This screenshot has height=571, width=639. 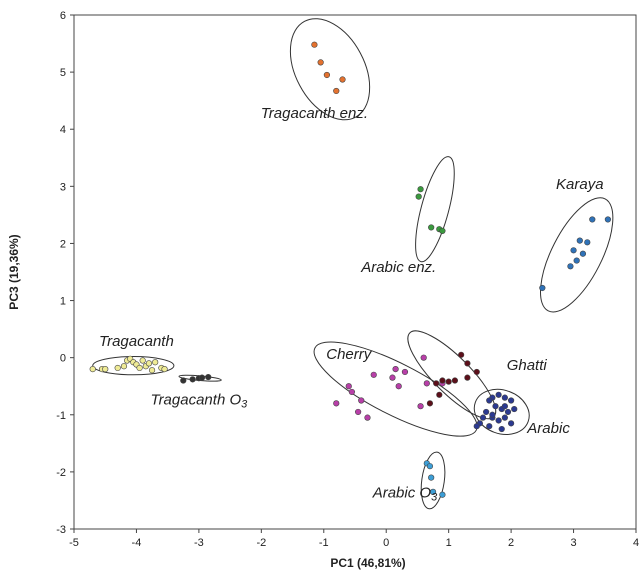 I want to click on x-tick-label: -3, so click(x=199, y=543).